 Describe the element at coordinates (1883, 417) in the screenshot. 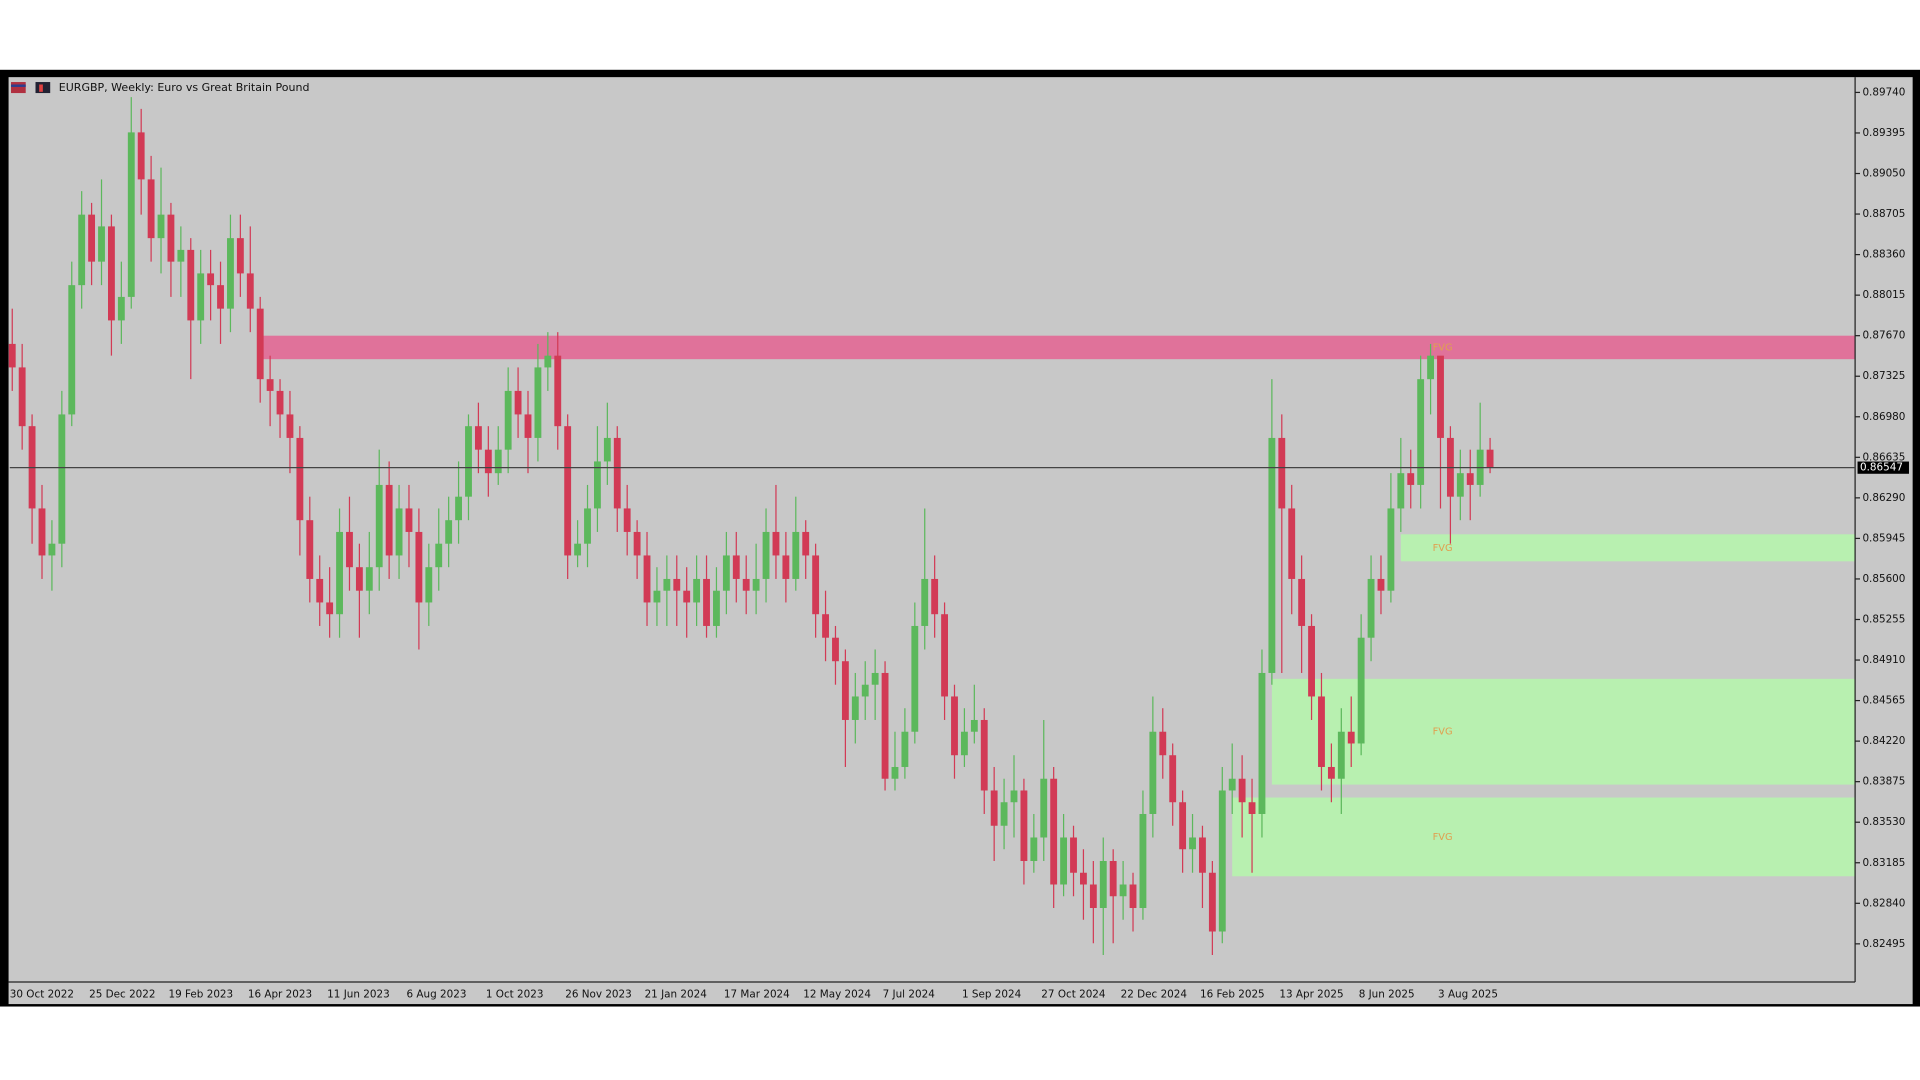

I see `y-tick-label: 0.86980` at that location.